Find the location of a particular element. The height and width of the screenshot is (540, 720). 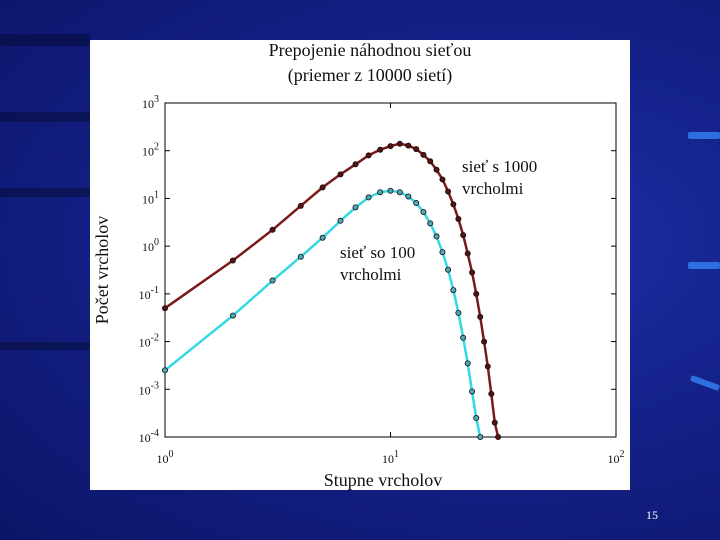

x-axis-label: Stupne vrcholov is located at coordinates (383, 480).